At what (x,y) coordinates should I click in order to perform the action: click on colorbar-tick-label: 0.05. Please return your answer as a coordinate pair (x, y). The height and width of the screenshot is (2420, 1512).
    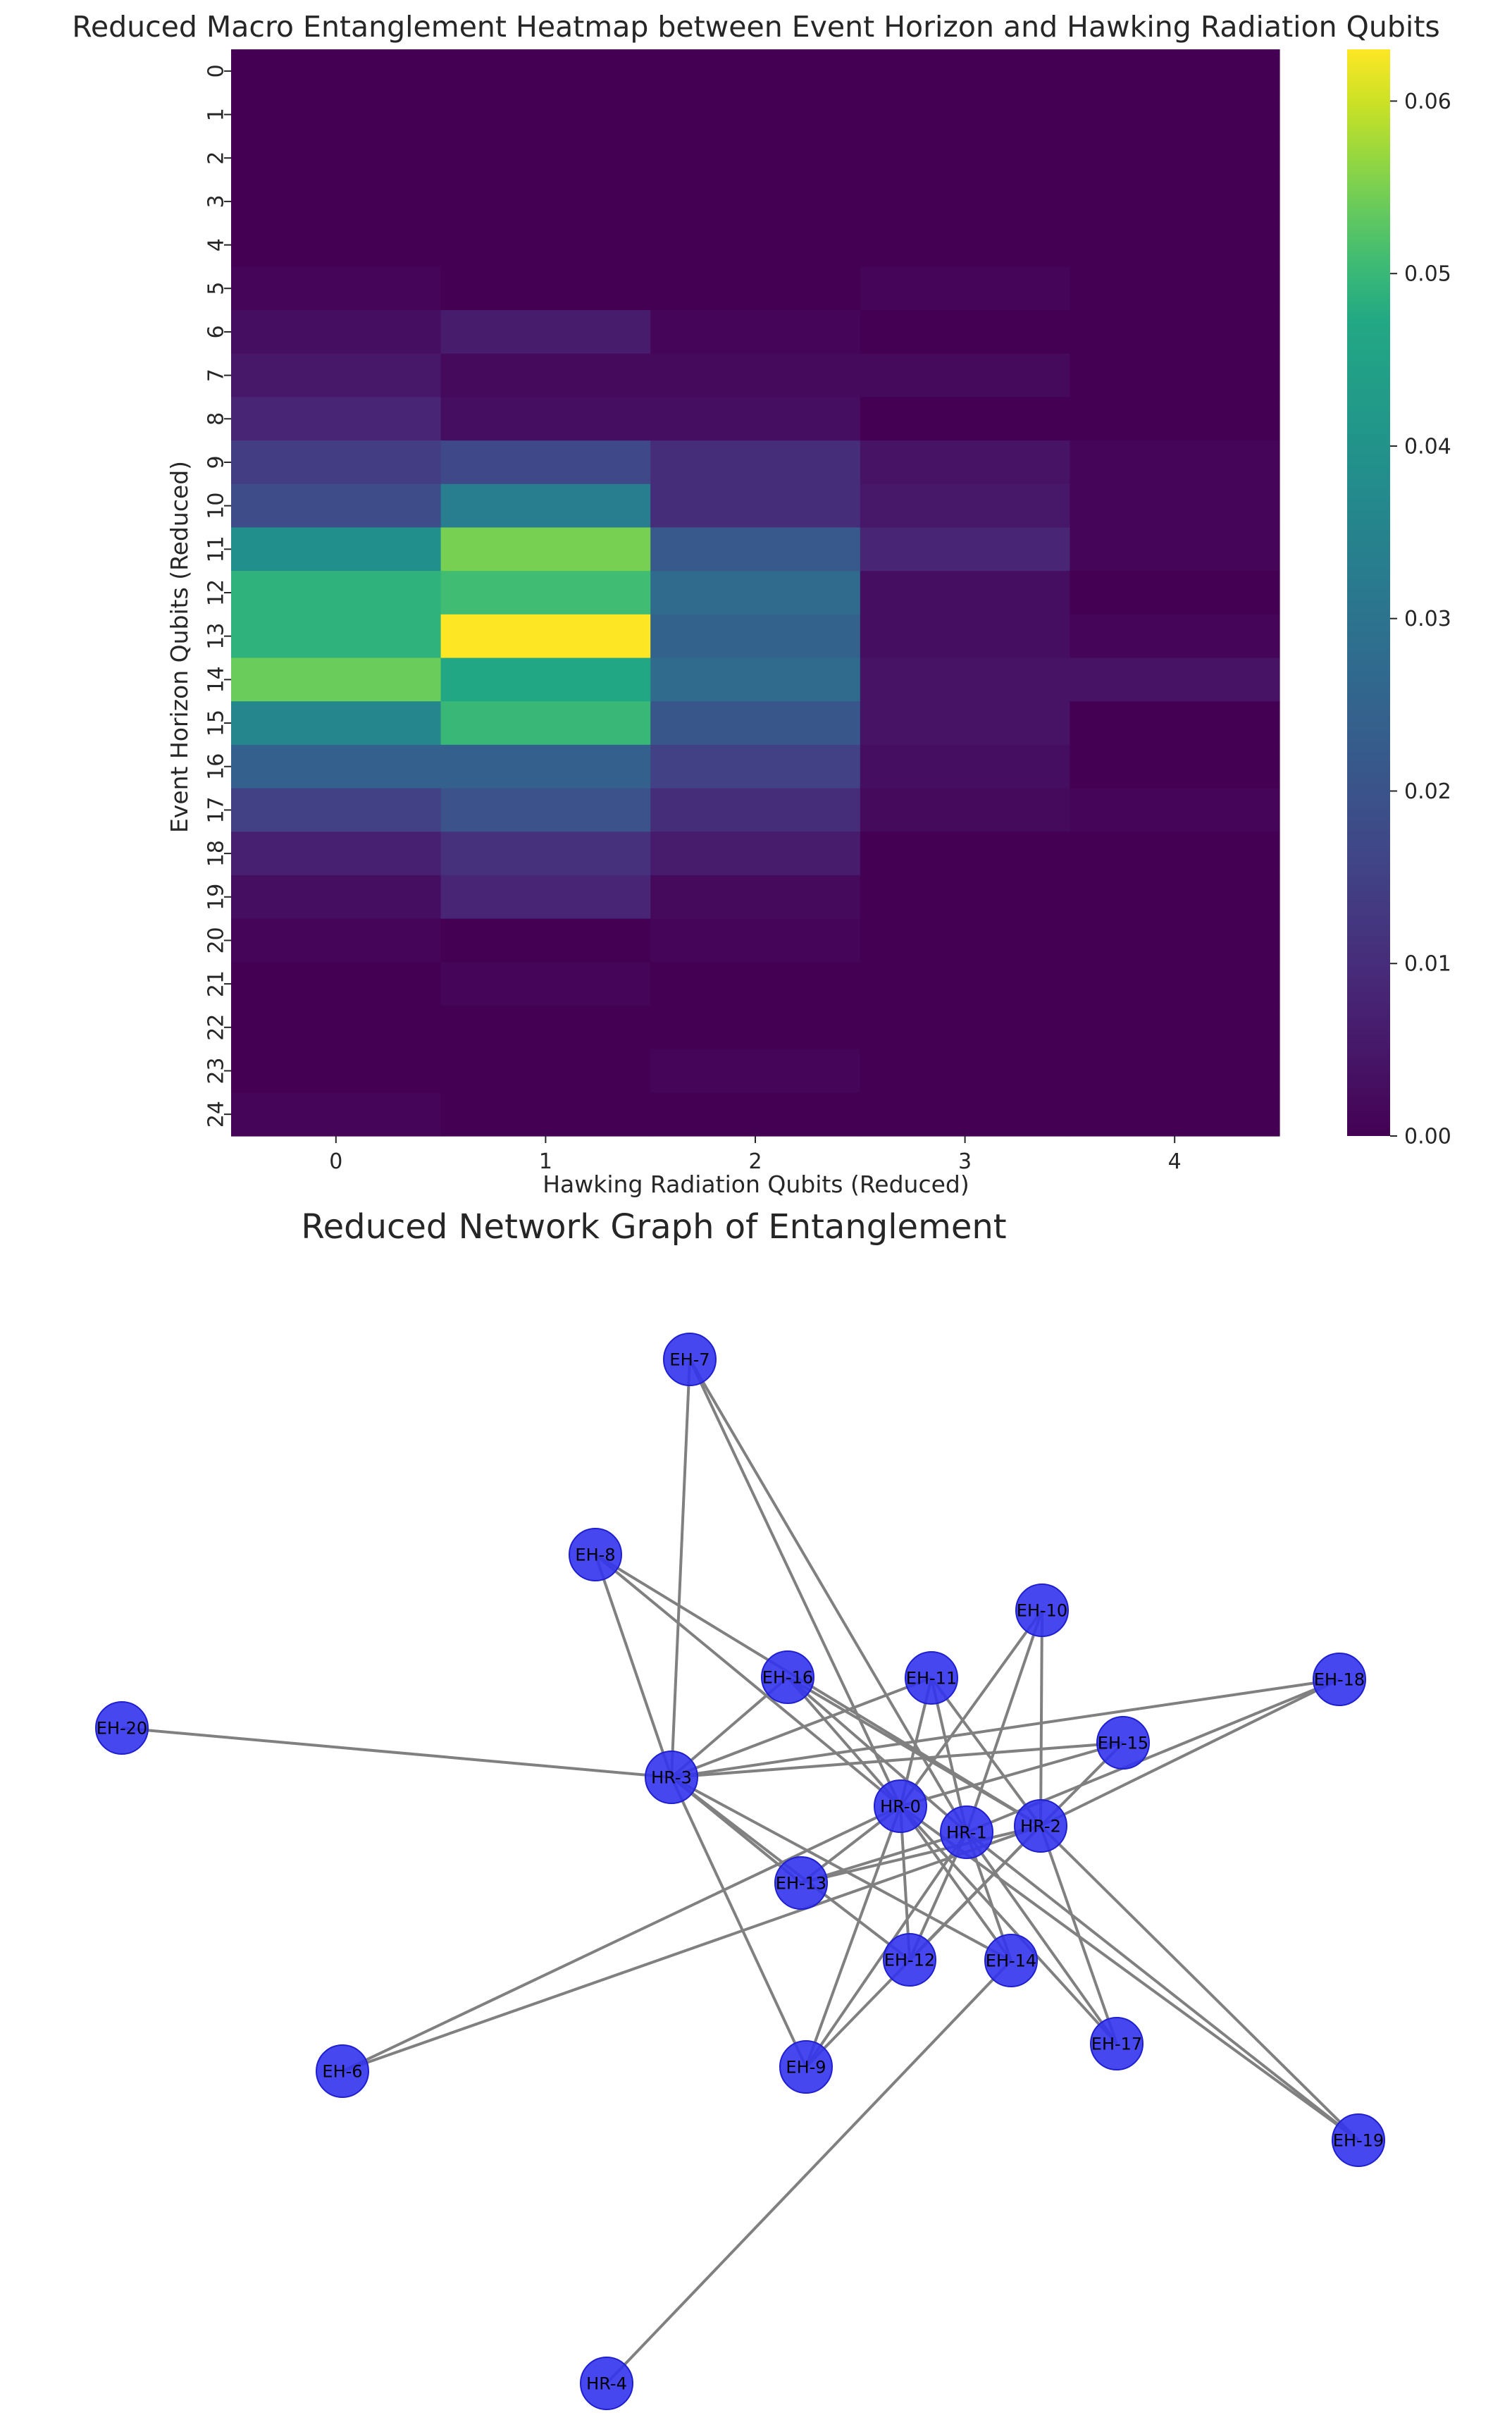
    Looking at the image, I should click on (1427, 274).